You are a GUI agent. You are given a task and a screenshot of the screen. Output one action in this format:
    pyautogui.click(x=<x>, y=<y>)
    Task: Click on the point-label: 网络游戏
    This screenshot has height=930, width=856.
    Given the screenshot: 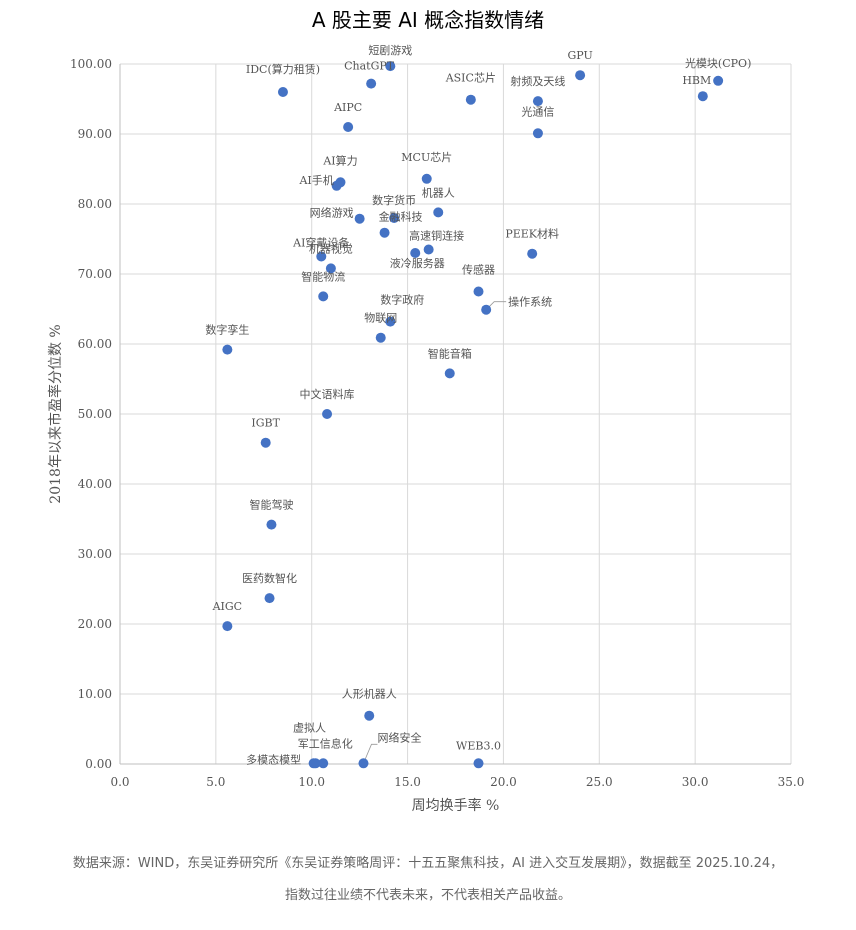 What is the action you would take?
    pyautogui.click(x=332, y=213)
    